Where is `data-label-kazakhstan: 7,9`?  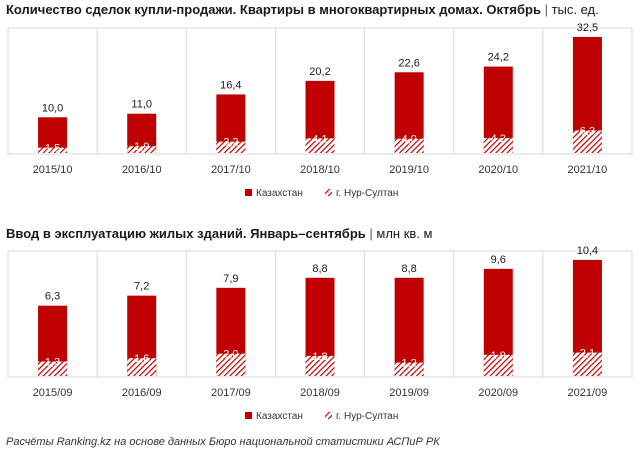 data-label-kazakhstan: 7,9 is located at coordinates (230, 279).